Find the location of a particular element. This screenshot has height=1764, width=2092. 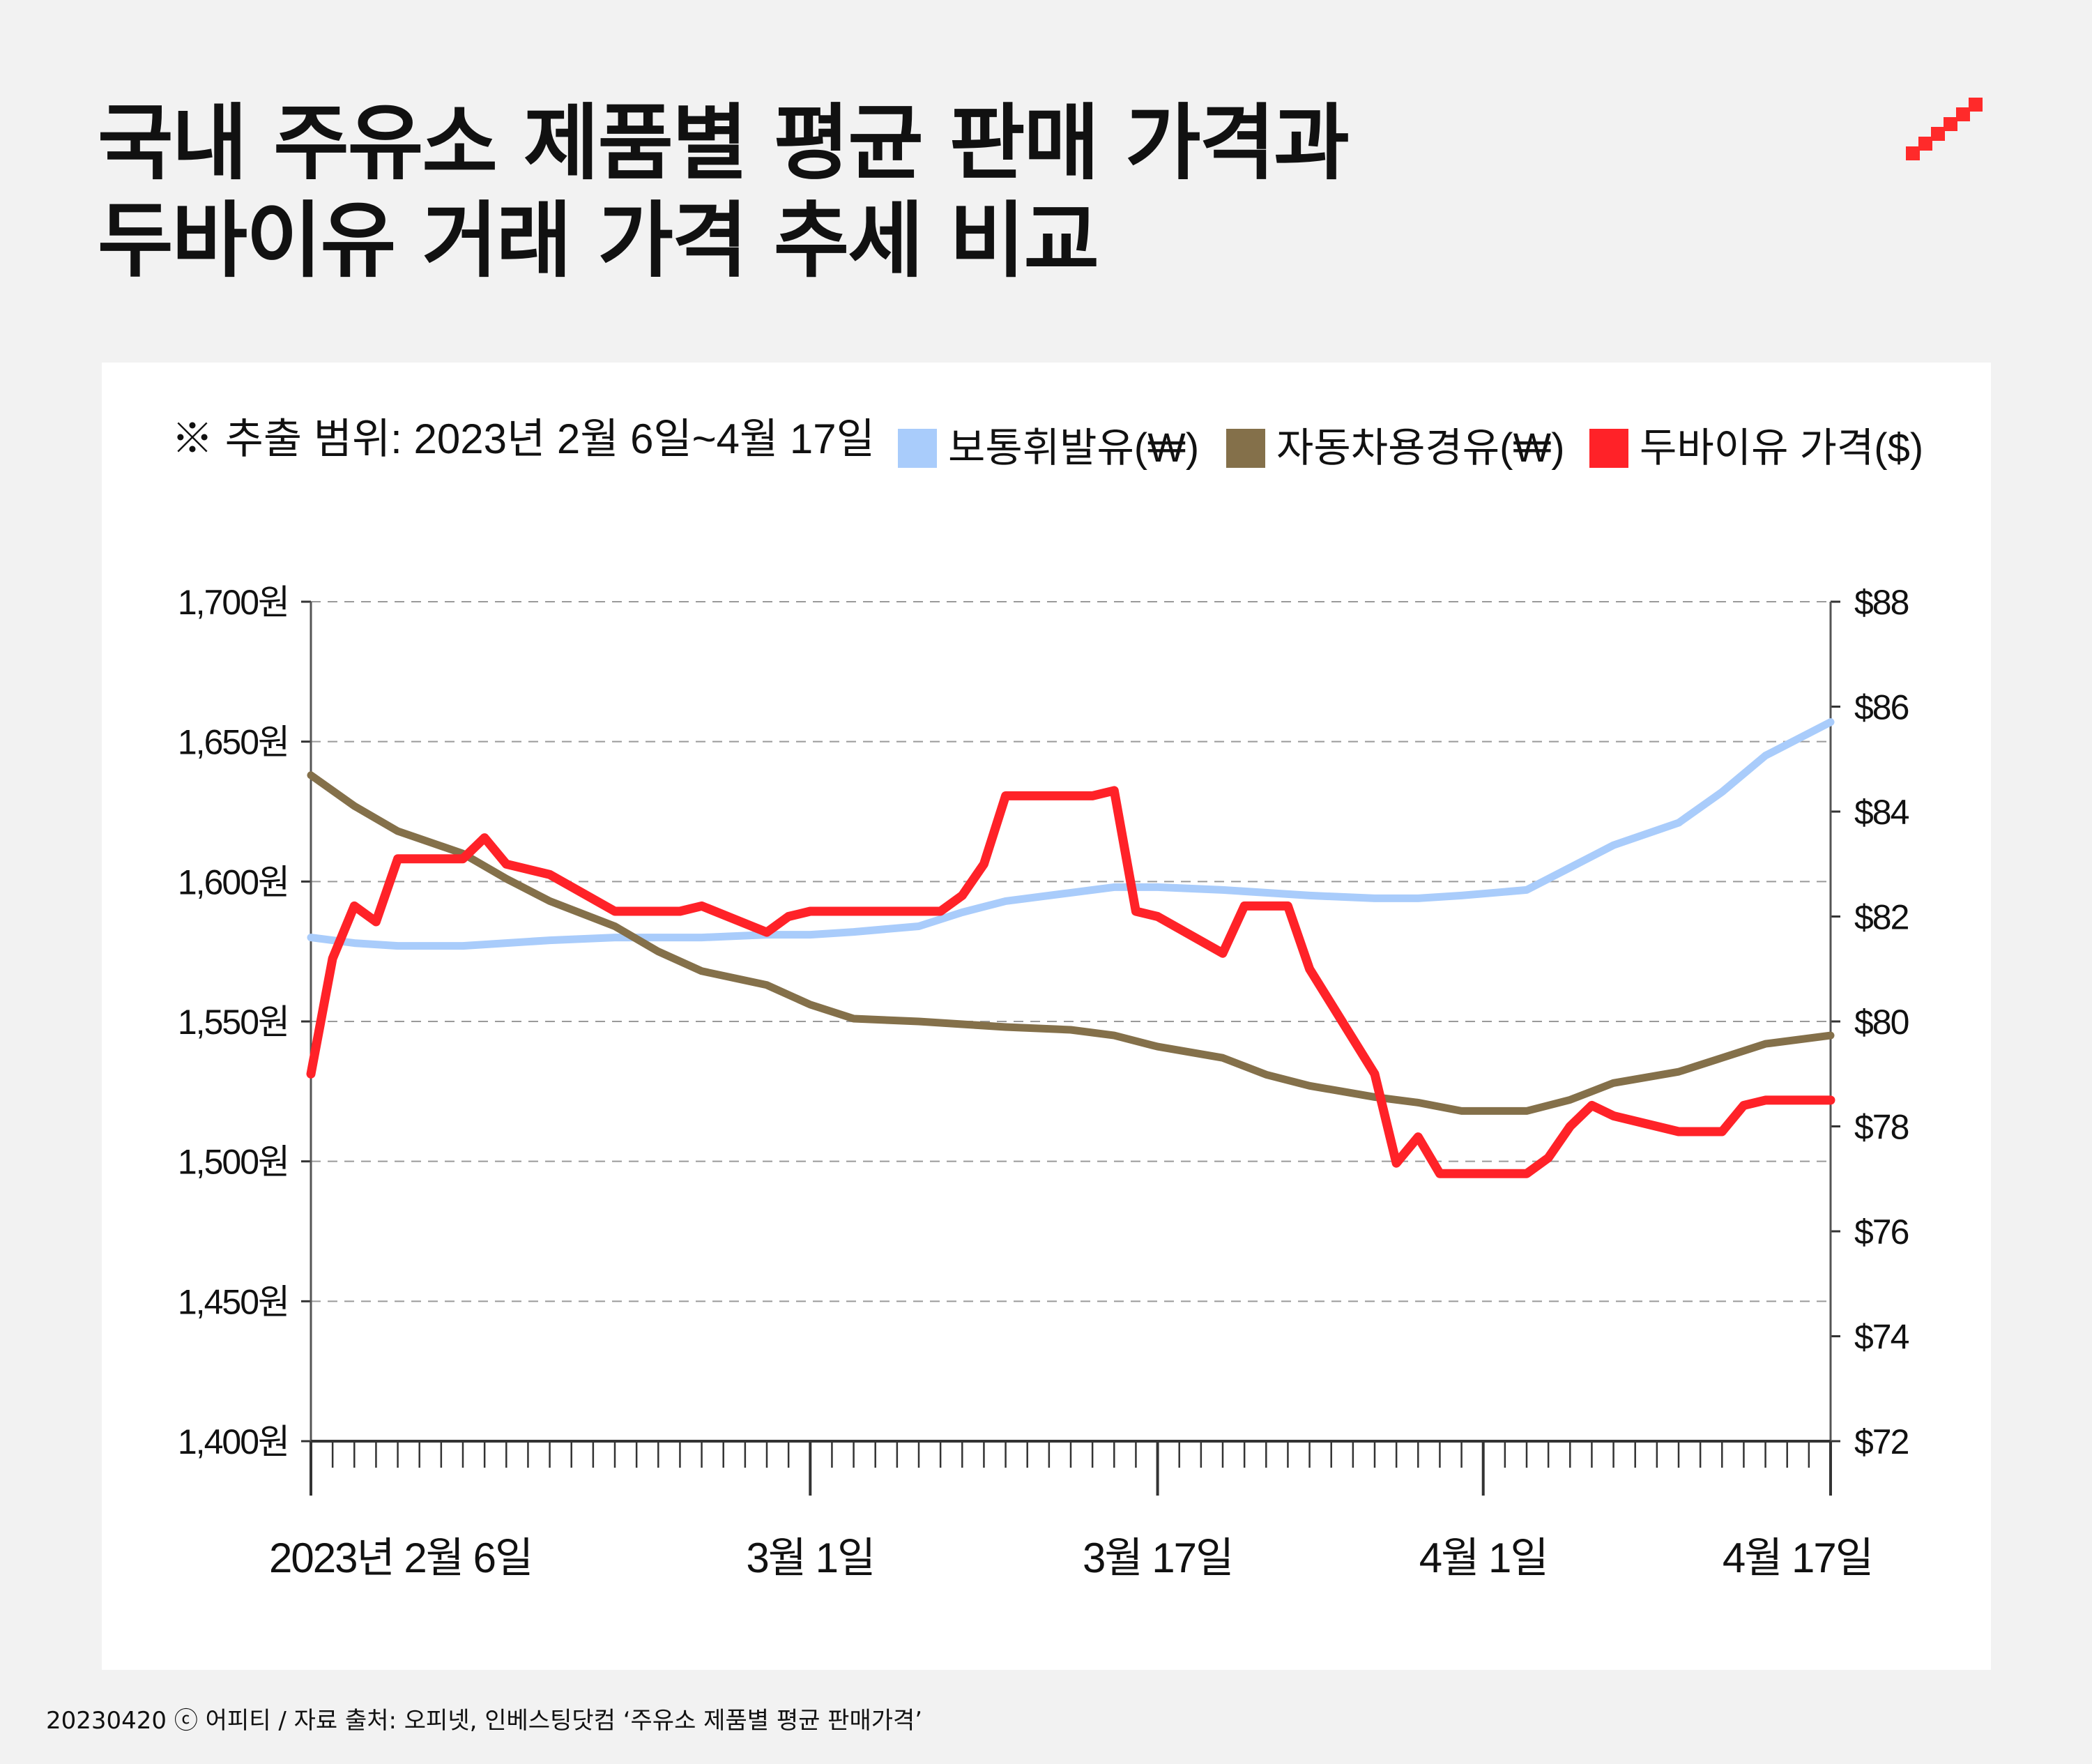

title-line-1: 국내 주유소 제품별 평균 판매 가격과 is located at coordinates (724, 143).